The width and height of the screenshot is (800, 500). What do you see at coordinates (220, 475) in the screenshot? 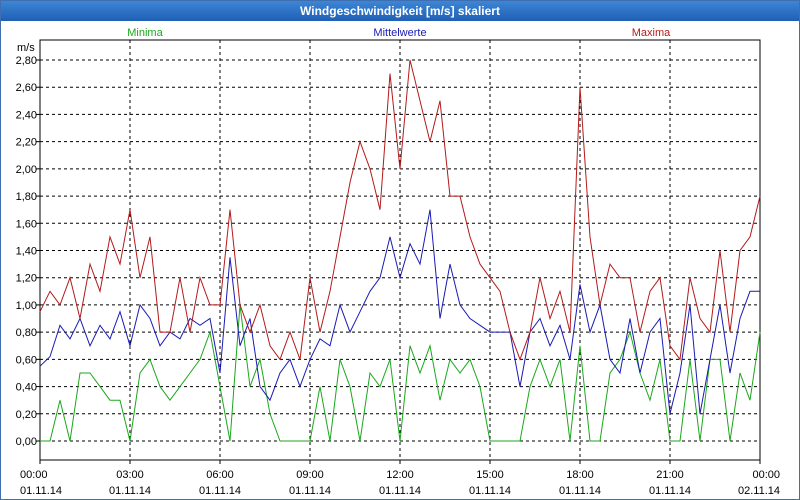
I see `x-tick-time: 06:00` at bounding box center [220, 475].